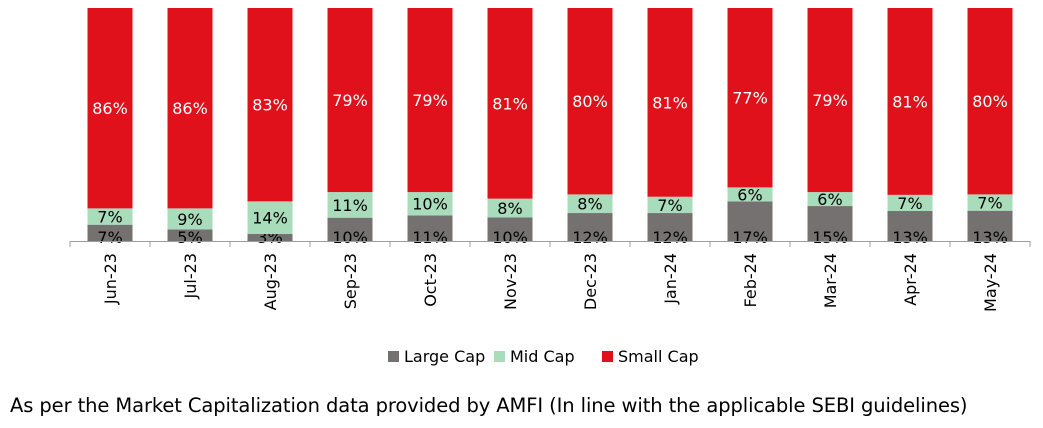 The image size is (1043, 428). Describe the element at coordinates (190, 276) in the screenshot. I see `x-tick-label: Jul-23` at that location.